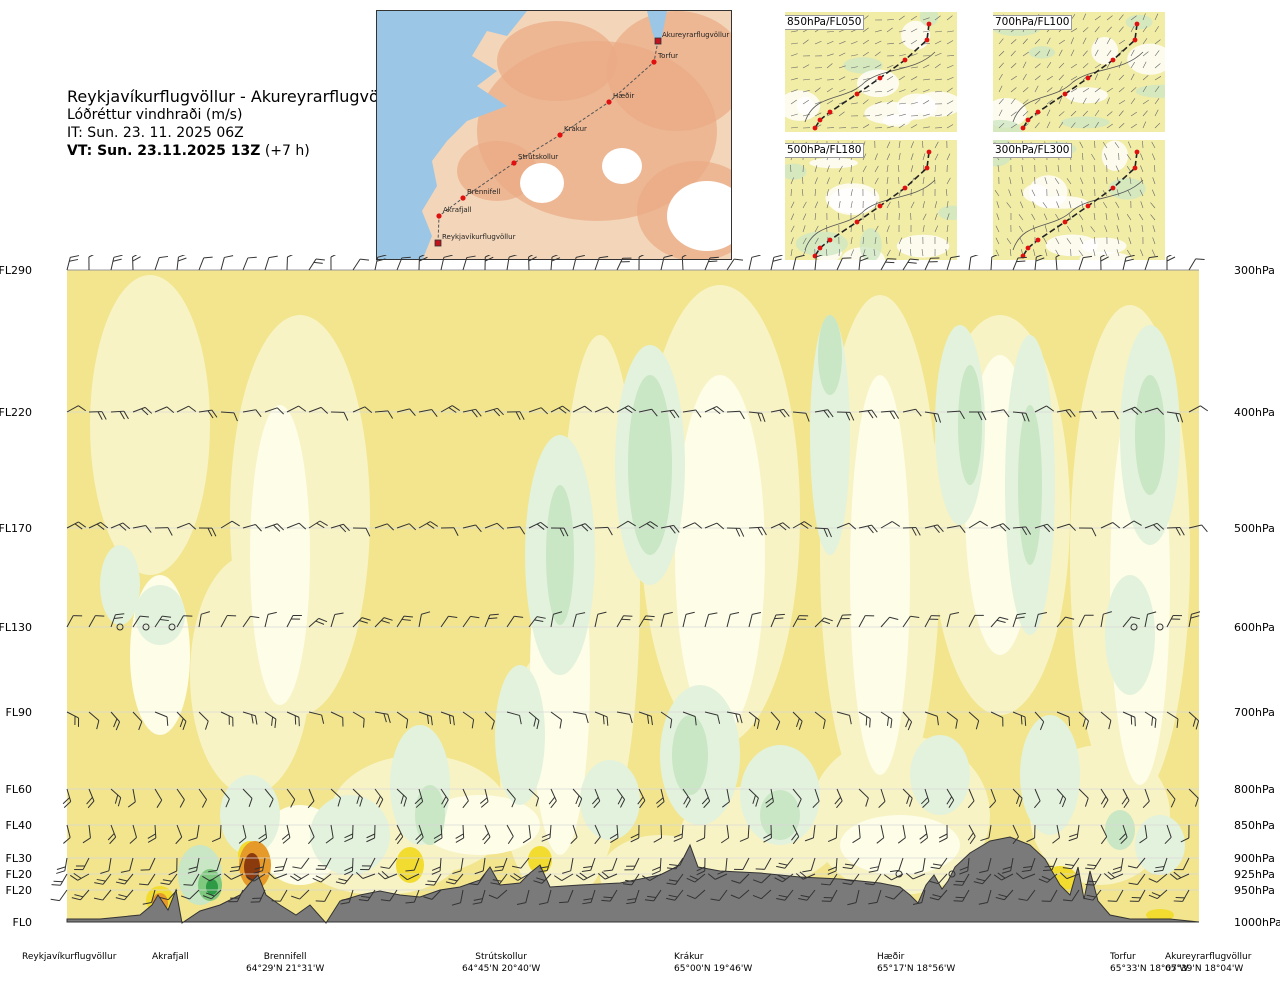 This screenshot has height=981, width=1280. What do you see at coordinates (19, 825) in the screenshot?
I see `left-axis-tick-label: FL40` at bounding box center [19, 825].